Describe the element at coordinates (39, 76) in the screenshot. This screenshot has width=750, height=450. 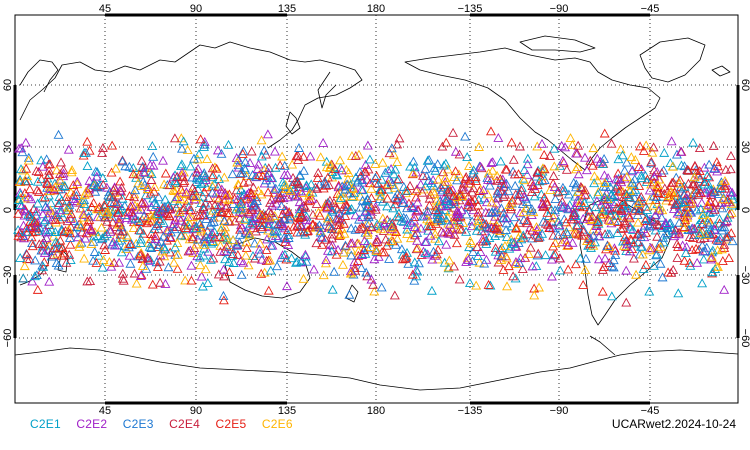
I see `coast-scandinavia` at that location.